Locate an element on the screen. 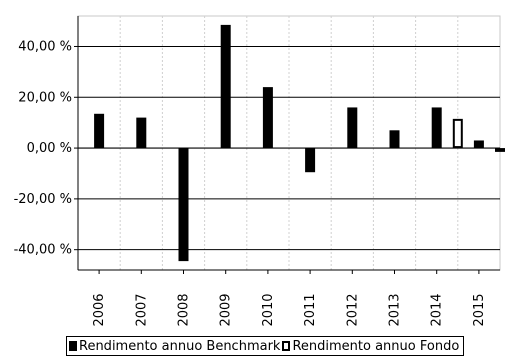  bar-benchmark-2012 is located at coordinates (352, 128).